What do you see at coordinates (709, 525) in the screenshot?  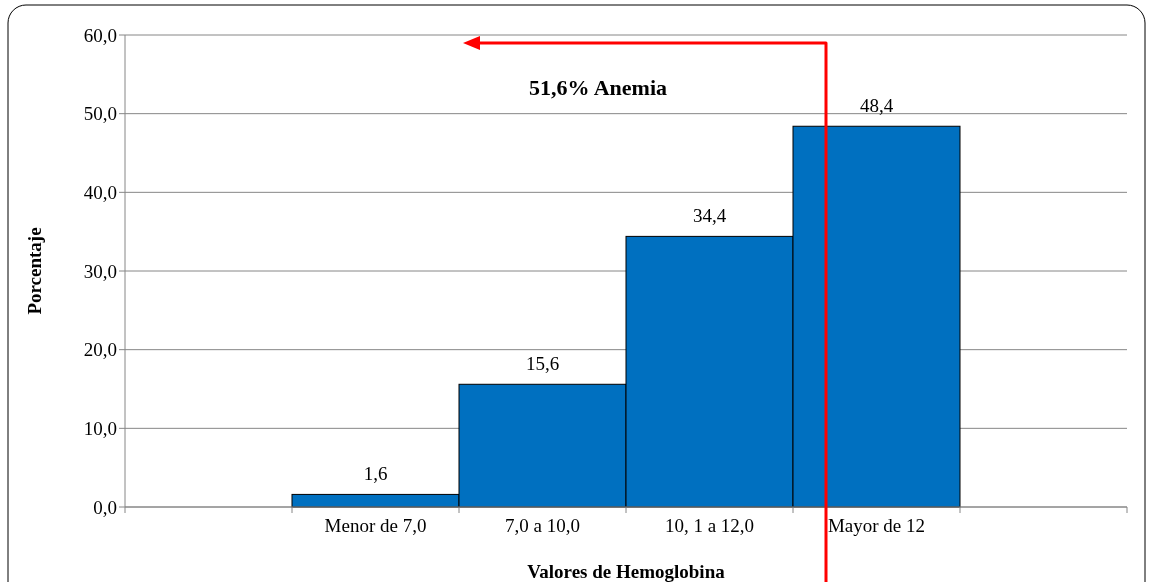 I see `x-tick-label: 10, 1 a 12,0` at bounding box center [709, 525].